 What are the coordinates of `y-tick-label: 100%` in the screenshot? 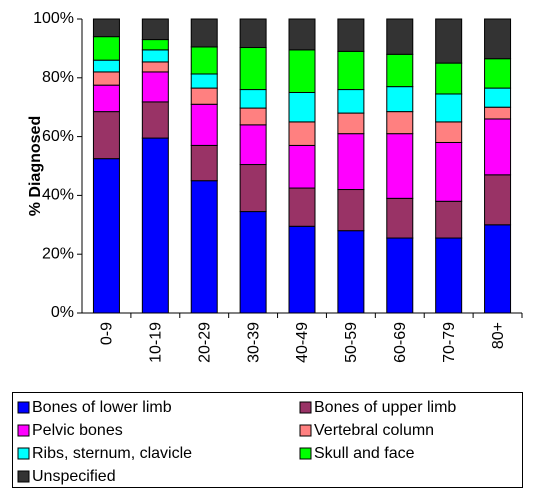 It's located at (53, 18).